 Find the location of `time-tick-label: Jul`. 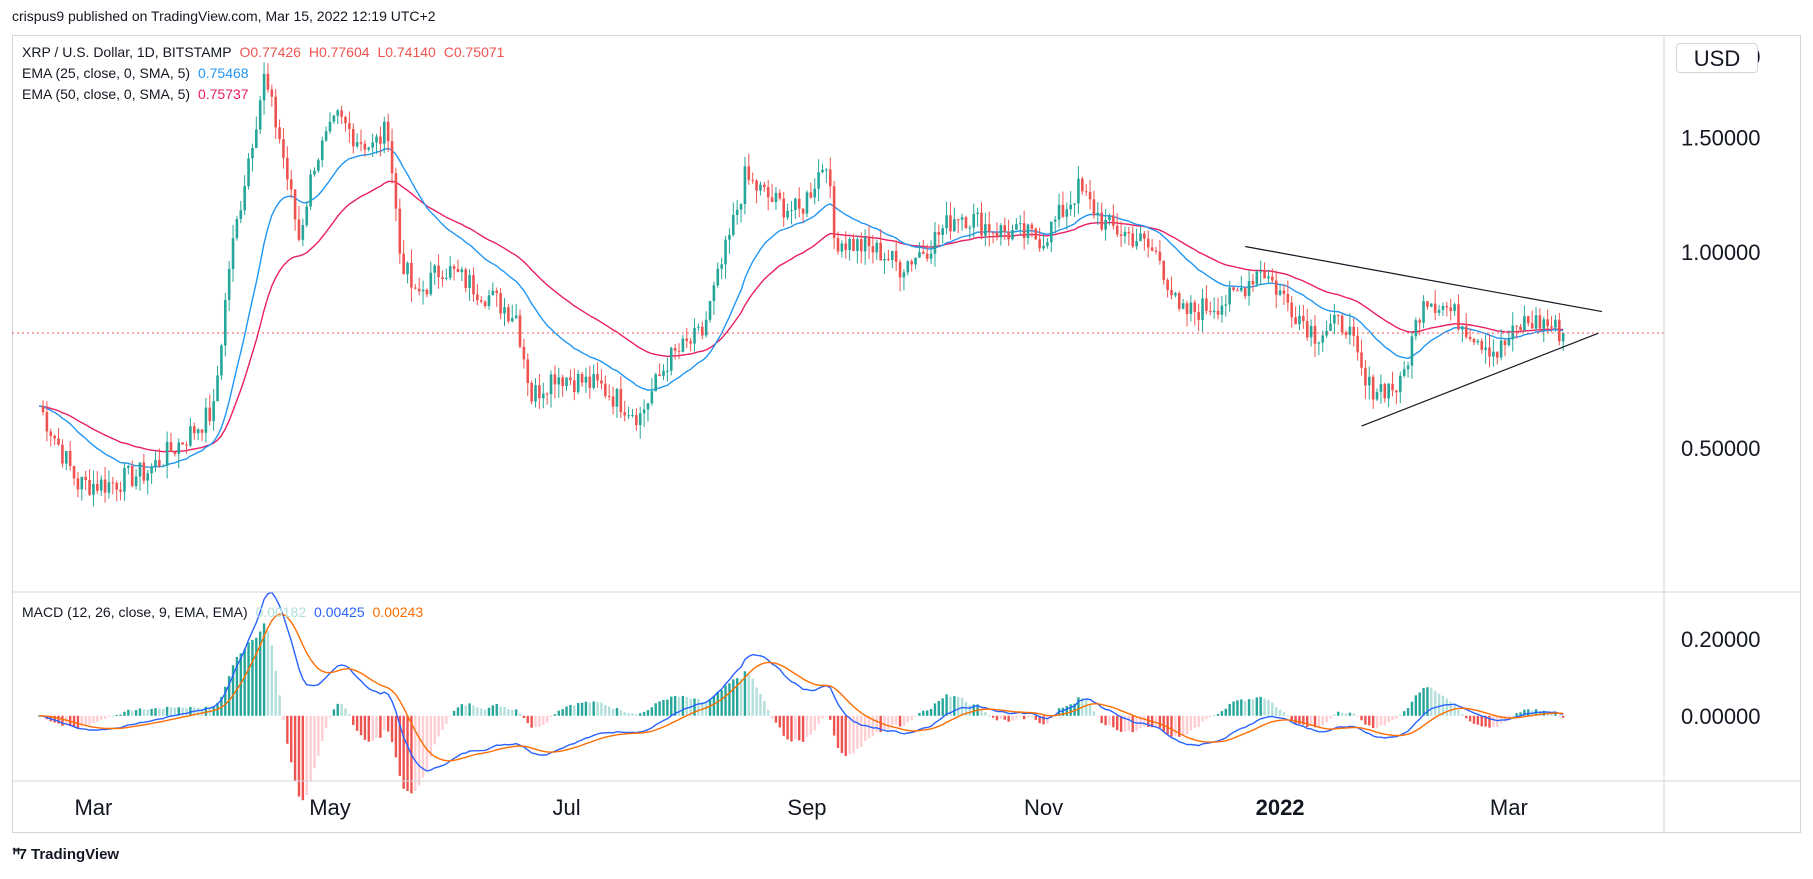

time-tick-label: Jul is located at coordinates (566, 807).